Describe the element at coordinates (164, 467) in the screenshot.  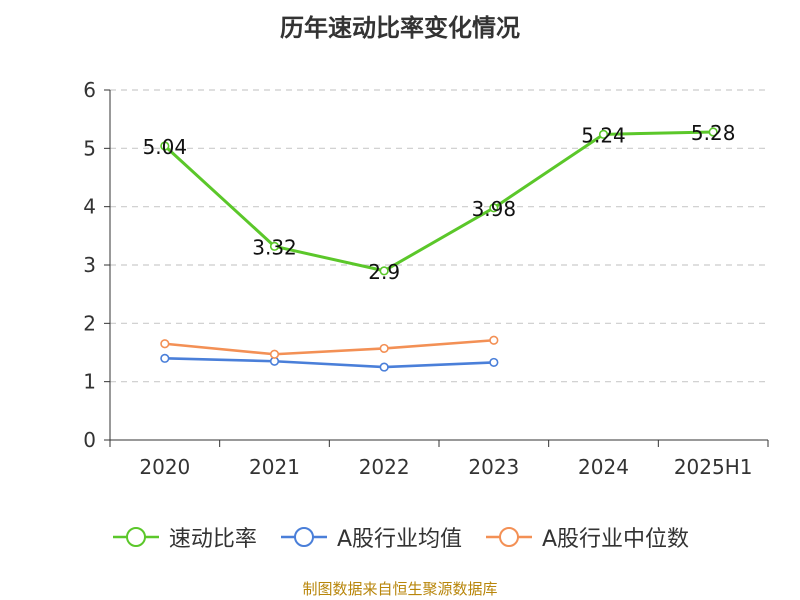
I see `x-tick-label: 2020` at that location.